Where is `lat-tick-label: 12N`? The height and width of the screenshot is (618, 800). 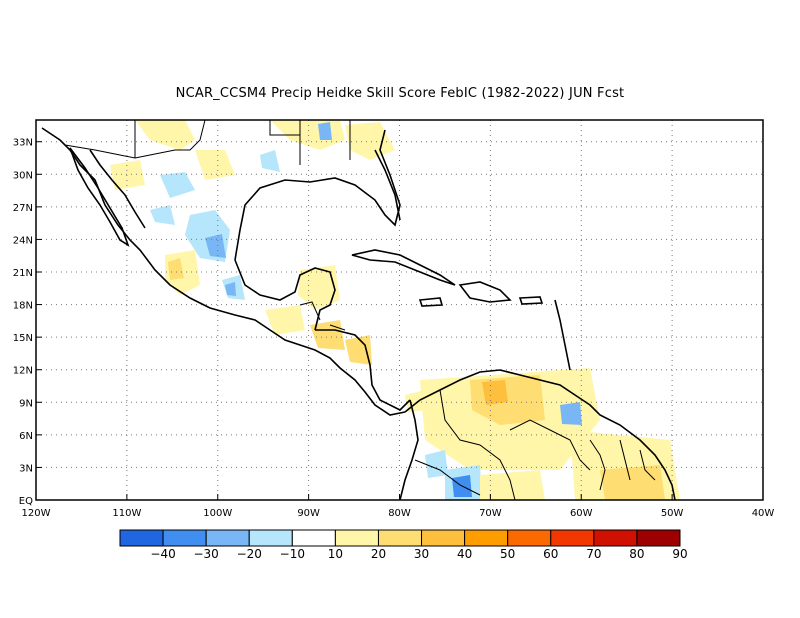
lat-tick-label: 12N is located at coordinates (23, 371).